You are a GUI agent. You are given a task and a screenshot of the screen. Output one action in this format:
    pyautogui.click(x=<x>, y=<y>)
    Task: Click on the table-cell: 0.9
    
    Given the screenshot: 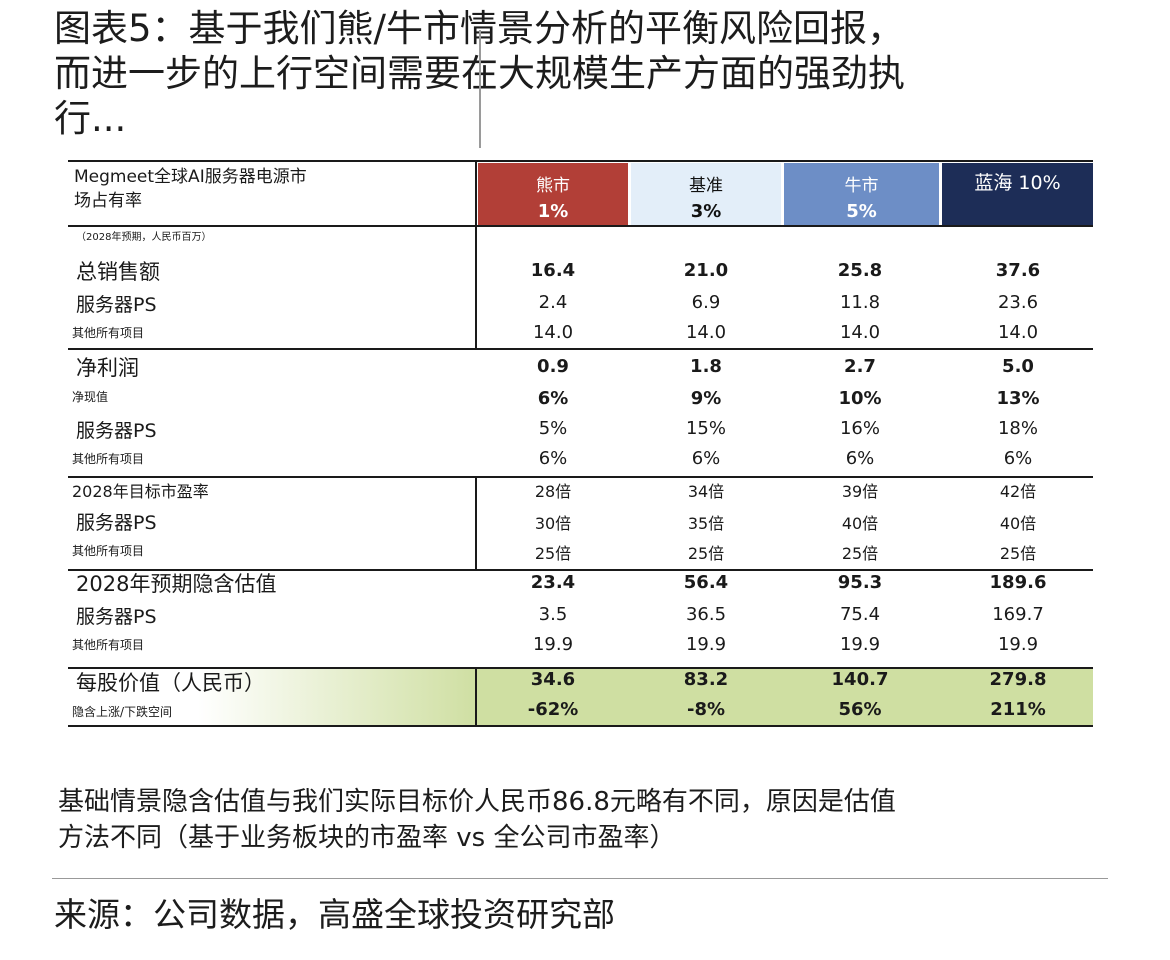 What is the action you would take?
    pyautogui.click(x=553, y=366)
    